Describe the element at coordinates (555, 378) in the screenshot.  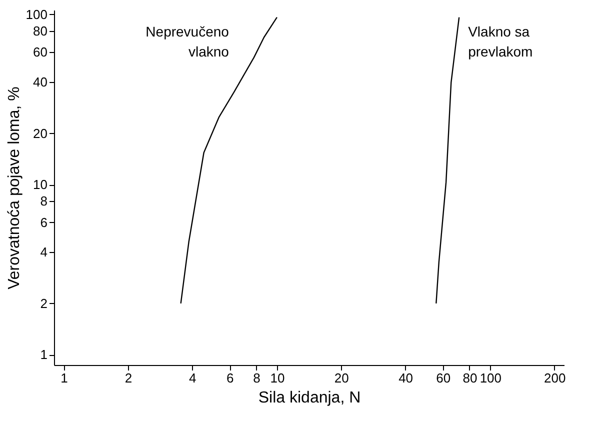
I see `x-tick-label: 200` at that location.